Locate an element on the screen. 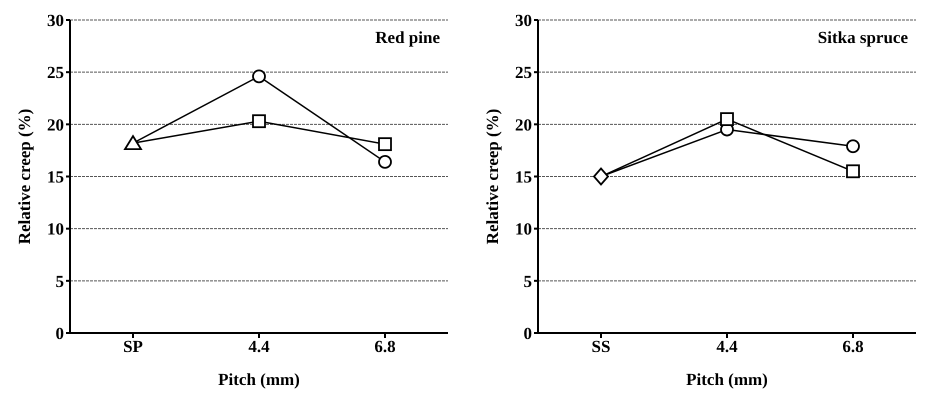  x-tick-label: SP is located at coordinates (133, 346).